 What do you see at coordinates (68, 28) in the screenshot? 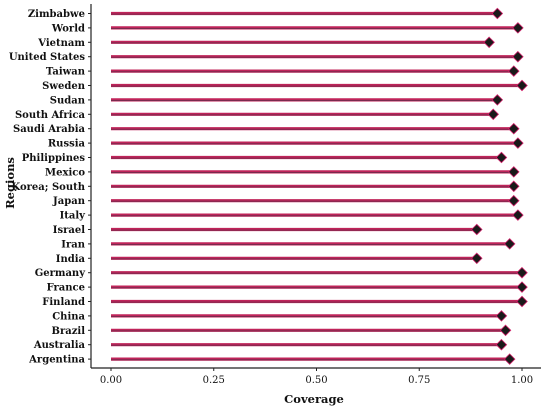
I see `y-tick-label: World` at bounding box center [68, 28].